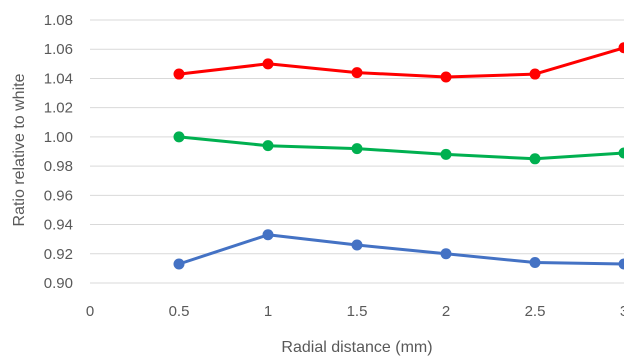  Describe the element at coordinates (622, 311) in the screenshot. I see `x-tick-label: 3` at that location.